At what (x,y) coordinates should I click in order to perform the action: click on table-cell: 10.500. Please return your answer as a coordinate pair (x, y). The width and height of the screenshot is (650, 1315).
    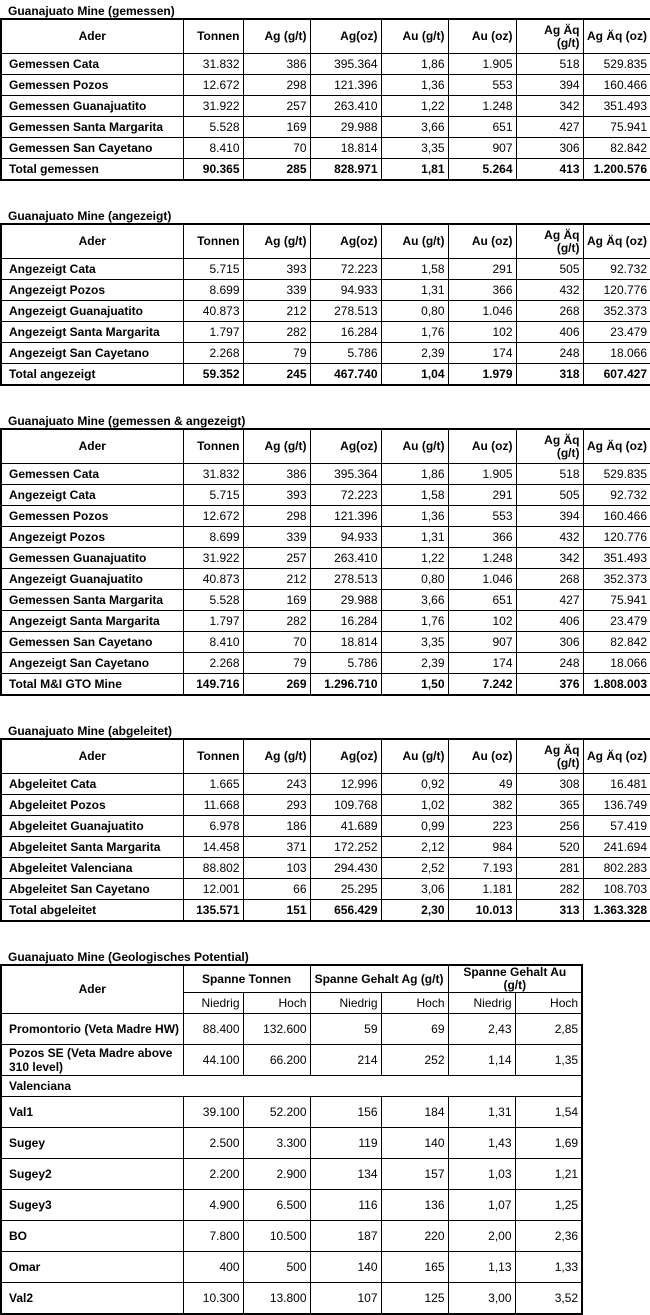
    Looking at the image, I should click on (276, 1236).